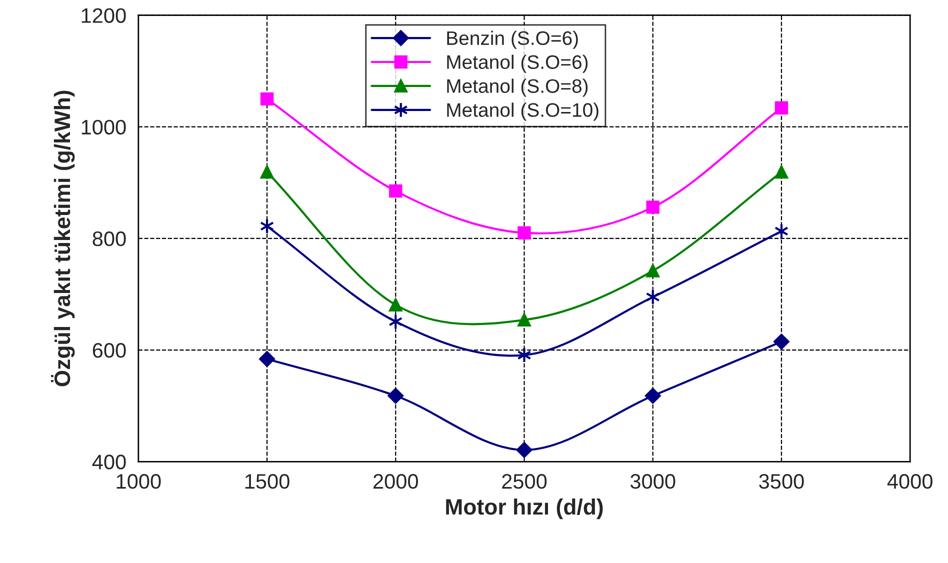  Describe the element at coordinates (909, 481) in the screenshot. I see `x-tick-label: 4000` at that location.